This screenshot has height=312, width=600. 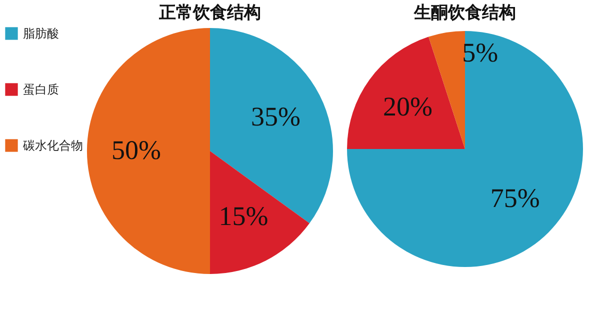 What do you see at coordinates (515, 198) in the screenshot?
I see `data-label: 75%` at bounding box center [515, 198].